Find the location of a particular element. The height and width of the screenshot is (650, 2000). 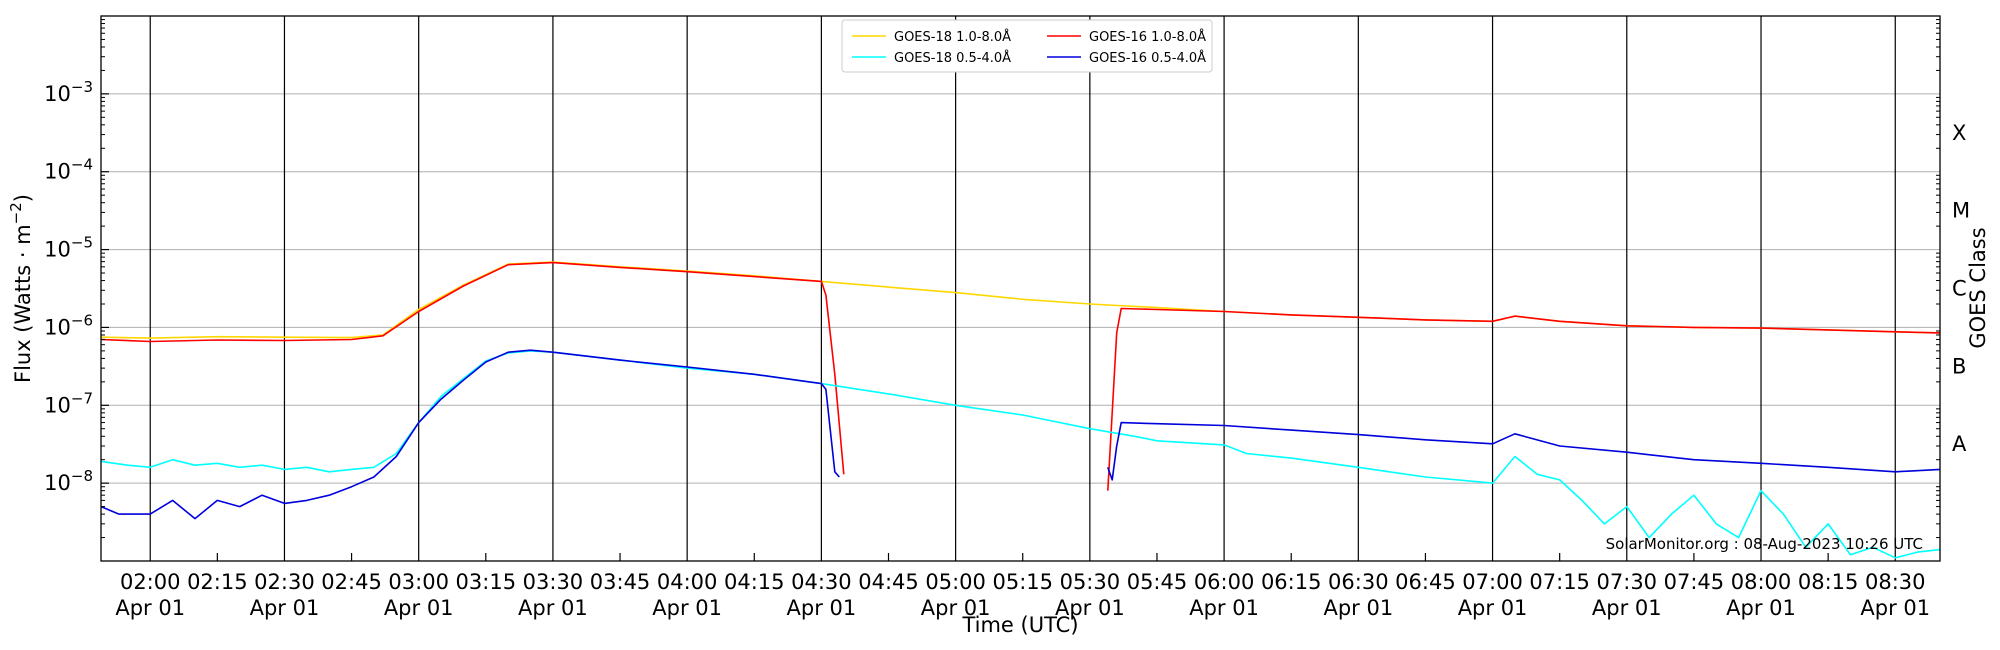

y-tick-label: 10⁻³ is located at coordinates (68, 92).